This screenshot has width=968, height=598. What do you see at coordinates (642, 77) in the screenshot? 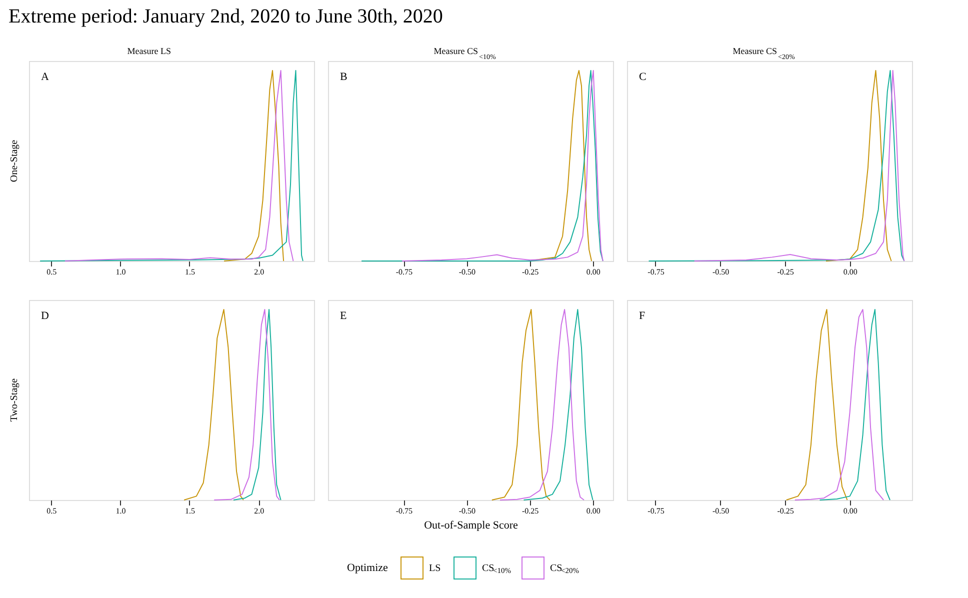
I see `annotation: C` at bounding box center [642, 77].